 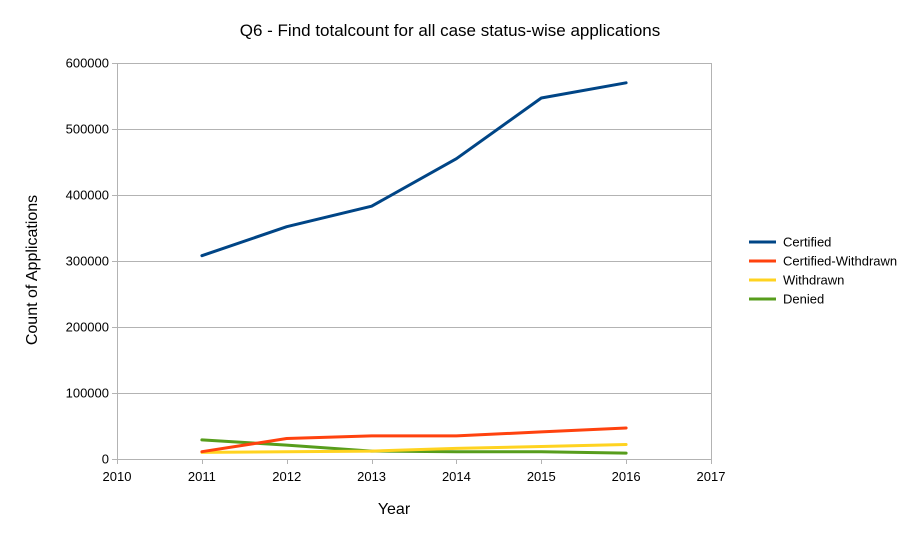 I want to click on x-axis-title: Year, so click(x=394, y=509).